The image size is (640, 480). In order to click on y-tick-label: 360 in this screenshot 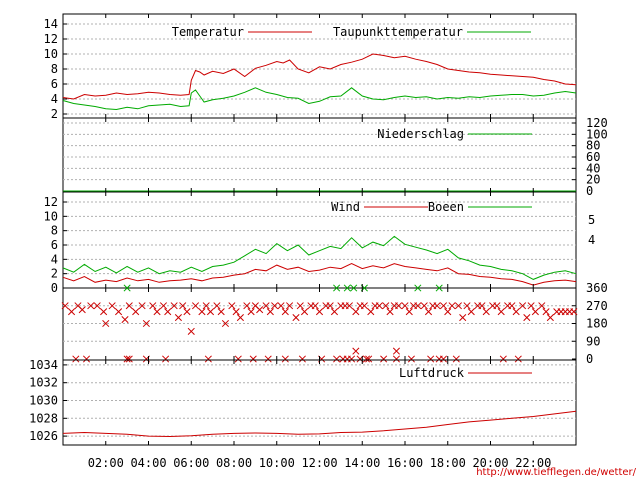, I will do `click(597, 288)`.